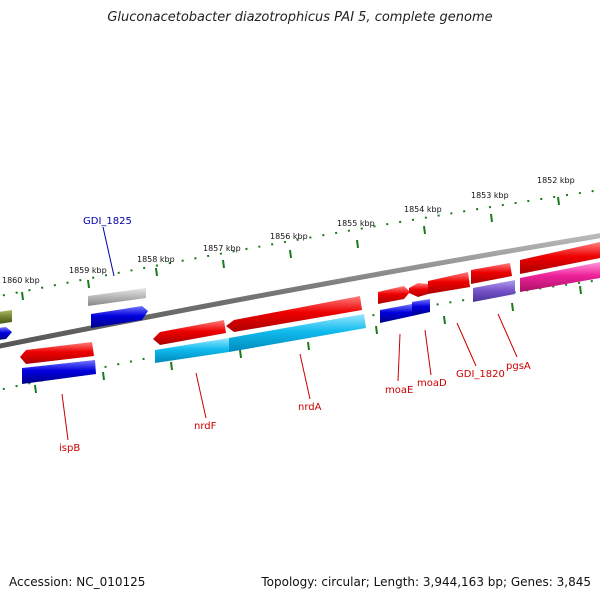  What do you see at coordinates (201, 395) in the screenshot?
I see `leader-nrdF` at bounding box center [201, 395].